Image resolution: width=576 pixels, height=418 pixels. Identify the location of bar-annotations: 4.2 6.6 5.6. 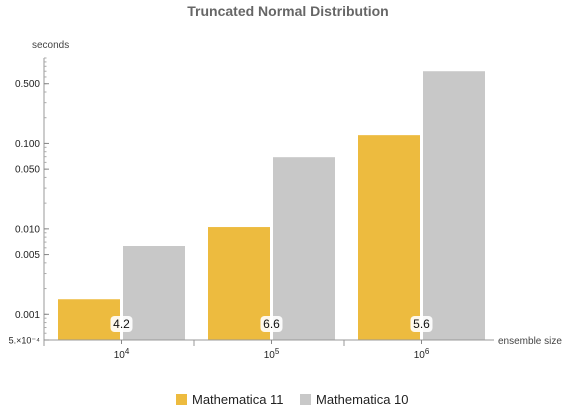
(271, 324).